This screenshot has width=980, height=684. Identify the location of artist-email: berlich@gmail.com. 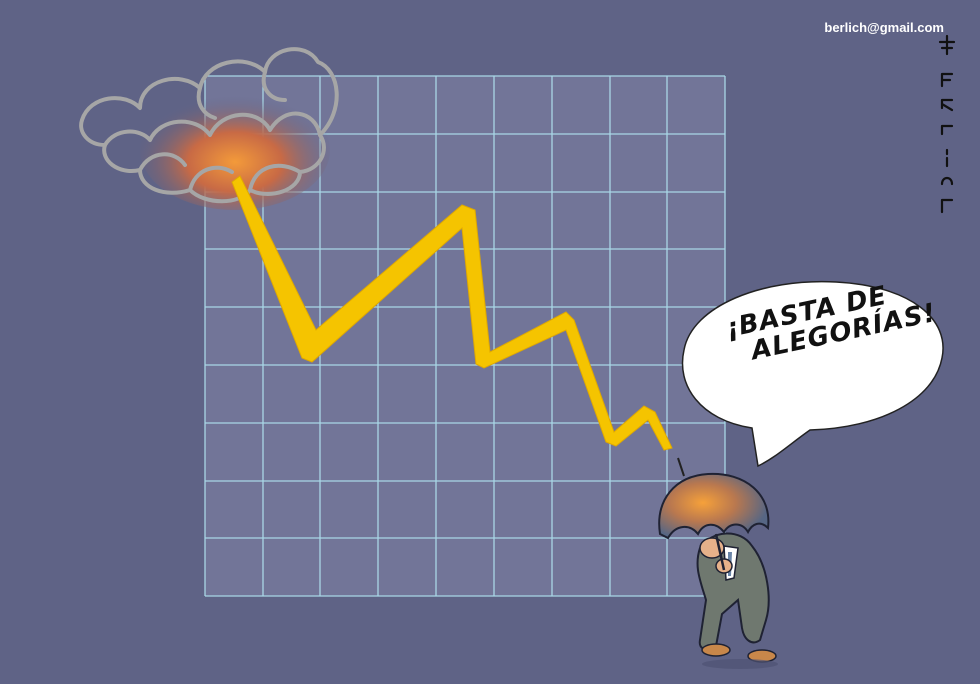
(884, 27).